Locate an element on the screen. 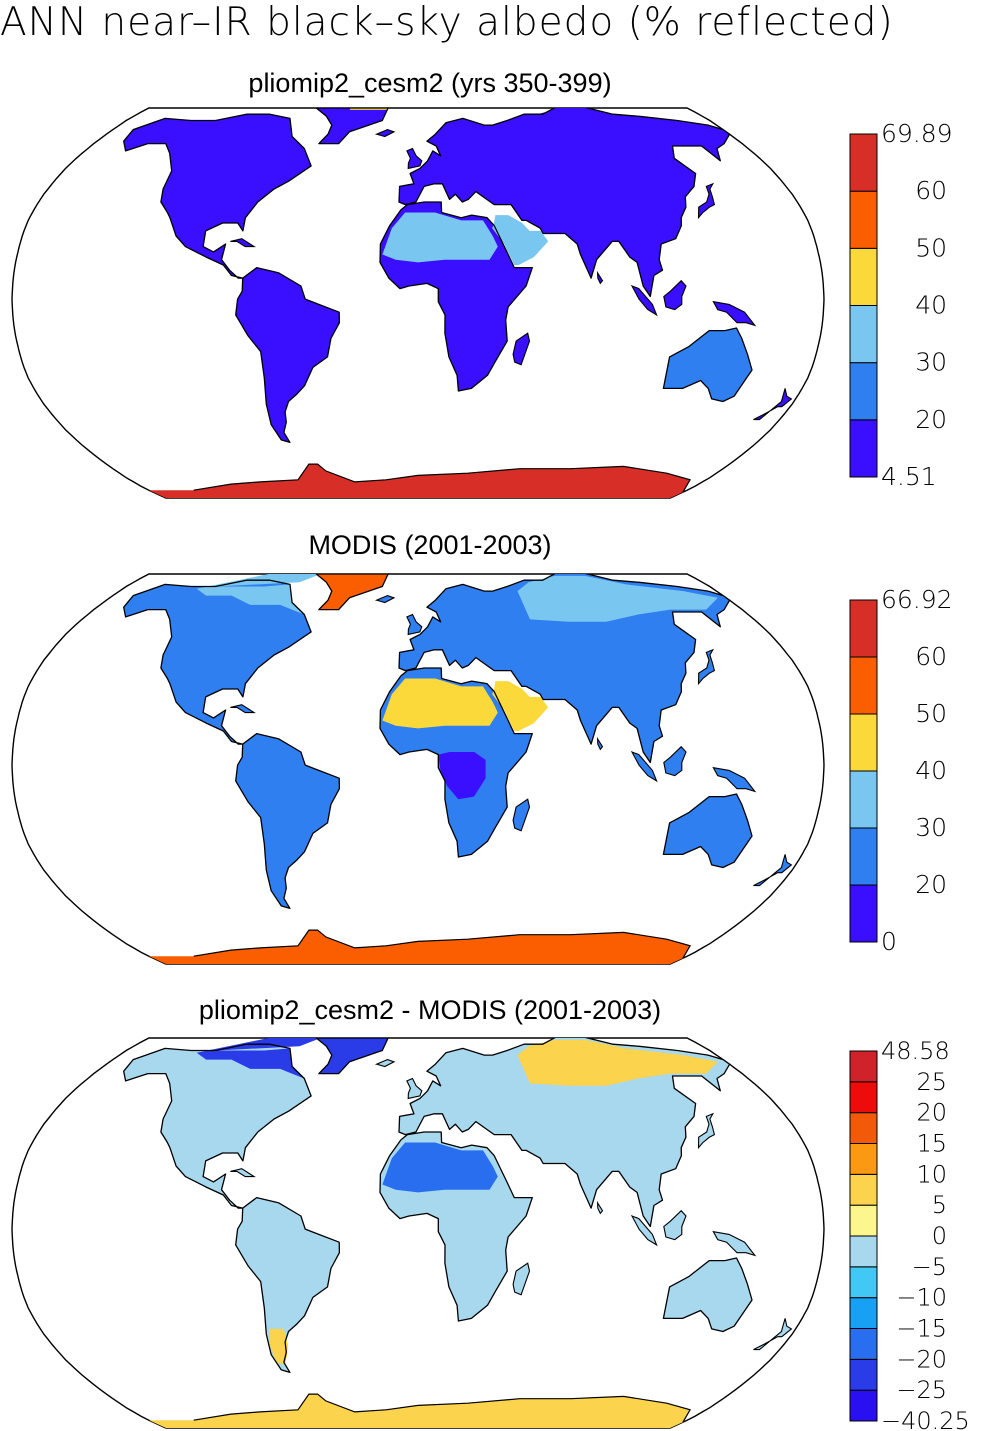 The image size is (1002, 1431). colorbar-tick-label: 48.58 is located at coordinates (915, 1051).